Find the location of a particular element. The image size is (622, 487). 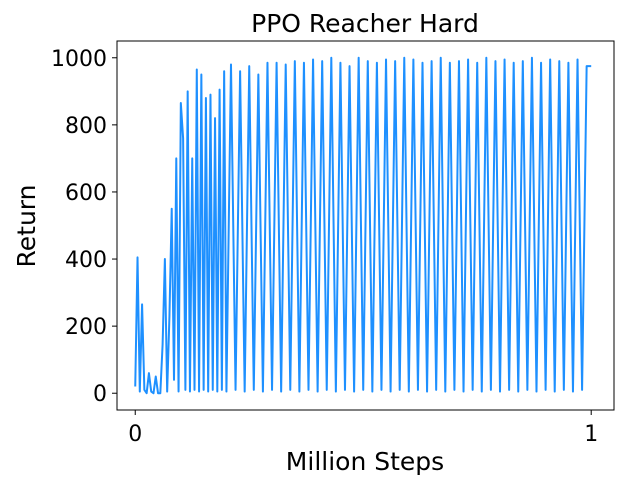

x-tick-label: 1 is located at coordinates (591, 434).